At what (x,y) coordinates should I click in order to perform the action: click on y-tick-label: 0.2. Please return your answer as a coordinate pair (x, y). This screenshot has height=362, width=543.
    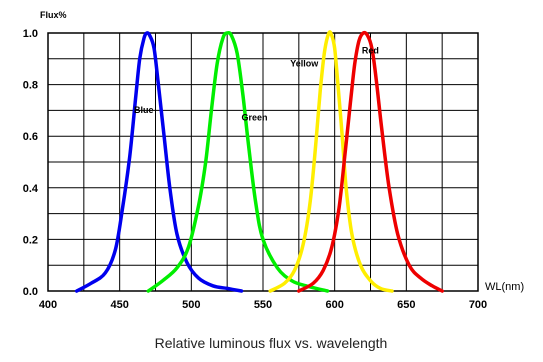
    Looking at the image, I should click on (30, 240).